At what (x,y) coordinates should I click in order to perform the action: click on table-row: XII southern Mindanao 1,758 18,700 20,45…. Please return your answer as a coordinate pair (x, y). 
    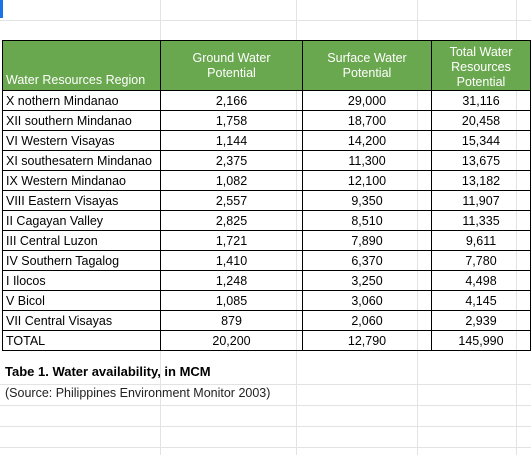
    Looking at the image, I should click on (266, 120).